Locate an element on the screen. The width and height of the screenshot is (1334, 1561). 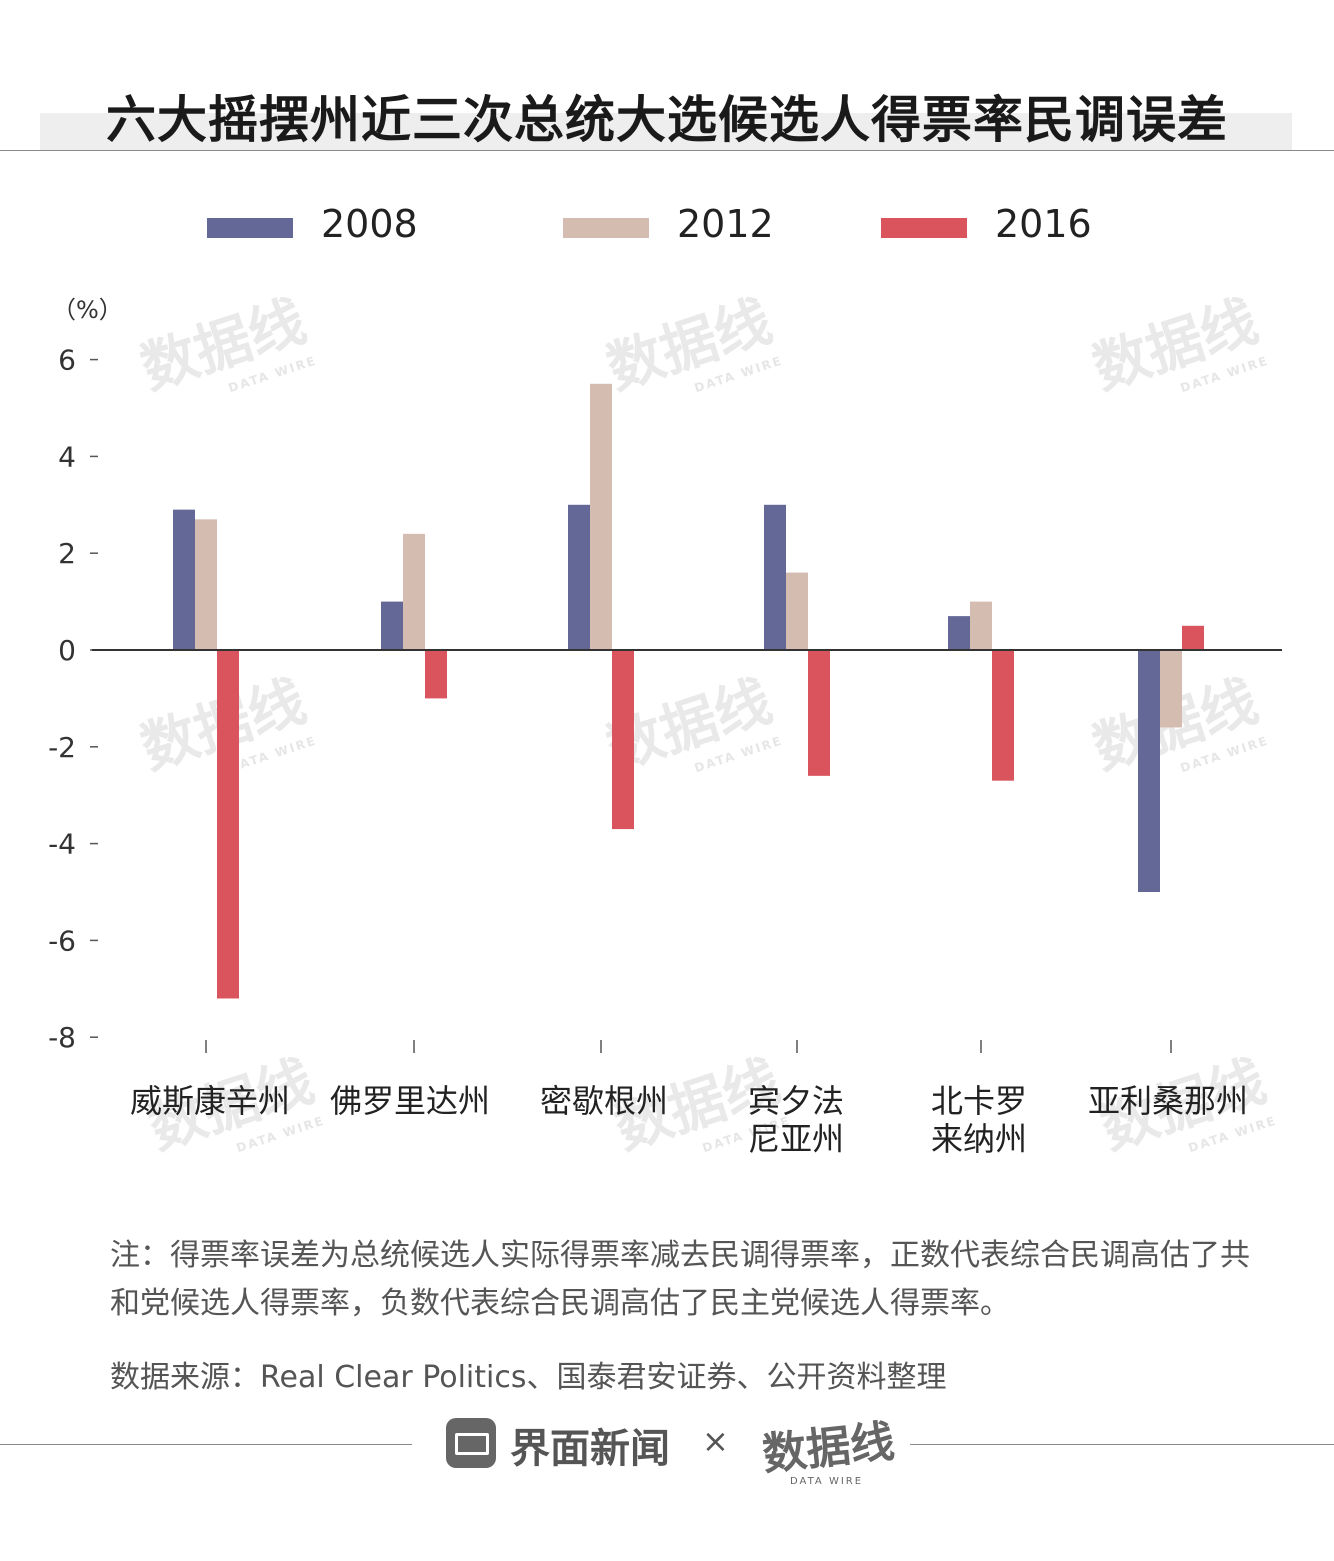
legend-label-2012: 2012 is located at coordinates (725, 224).